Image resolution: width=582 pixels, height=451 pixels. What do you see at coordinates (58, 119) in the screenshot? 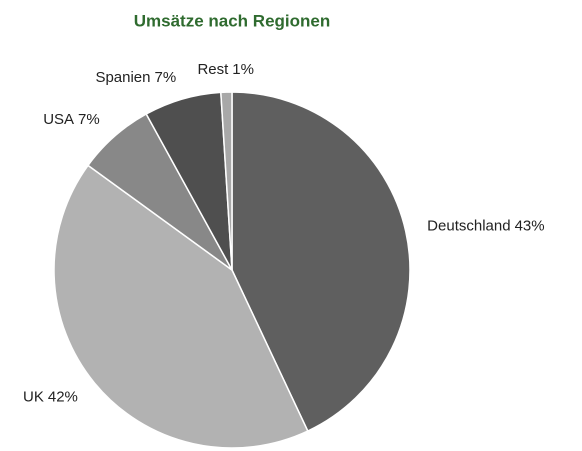
I see `slice-category: USA` at bounding box center [58, 119].